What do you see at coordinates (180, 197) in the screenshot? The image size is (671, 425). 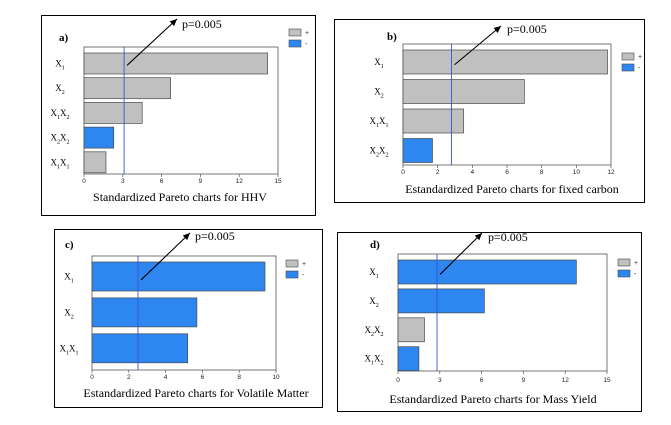 I see `chart-title: Standardized Pareto charts for HHV` at bounding box center [180, 197].